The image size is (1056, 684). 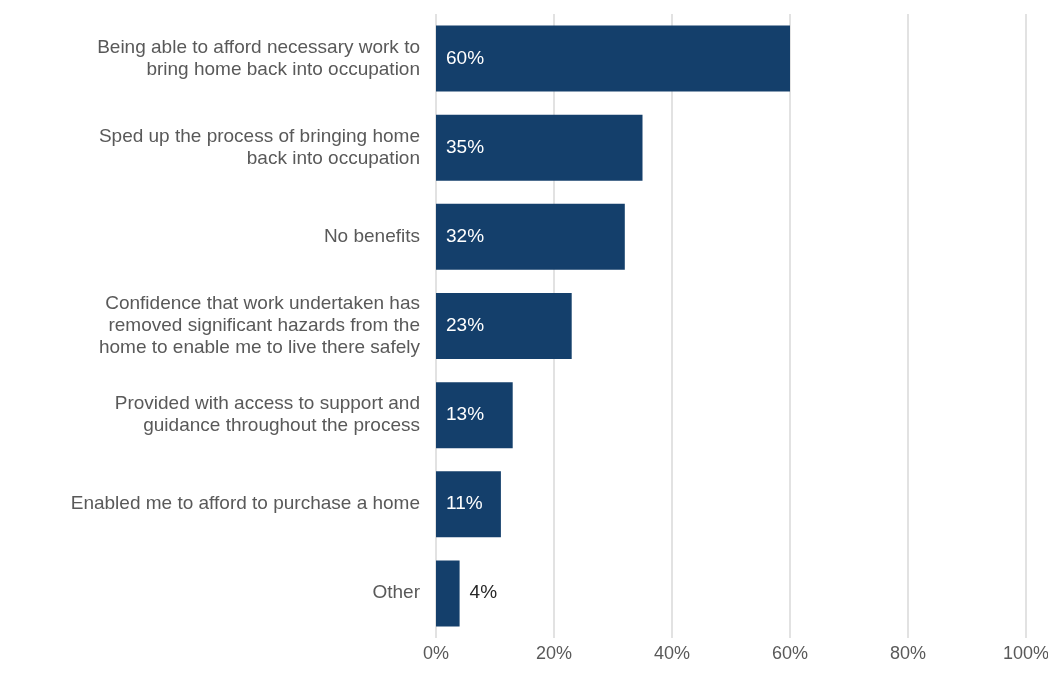 I want to click on y-tick-label: Confidence that work undertaken has removed significant hazards from the home to enable me to live there safely, so click(x=259, y=325).